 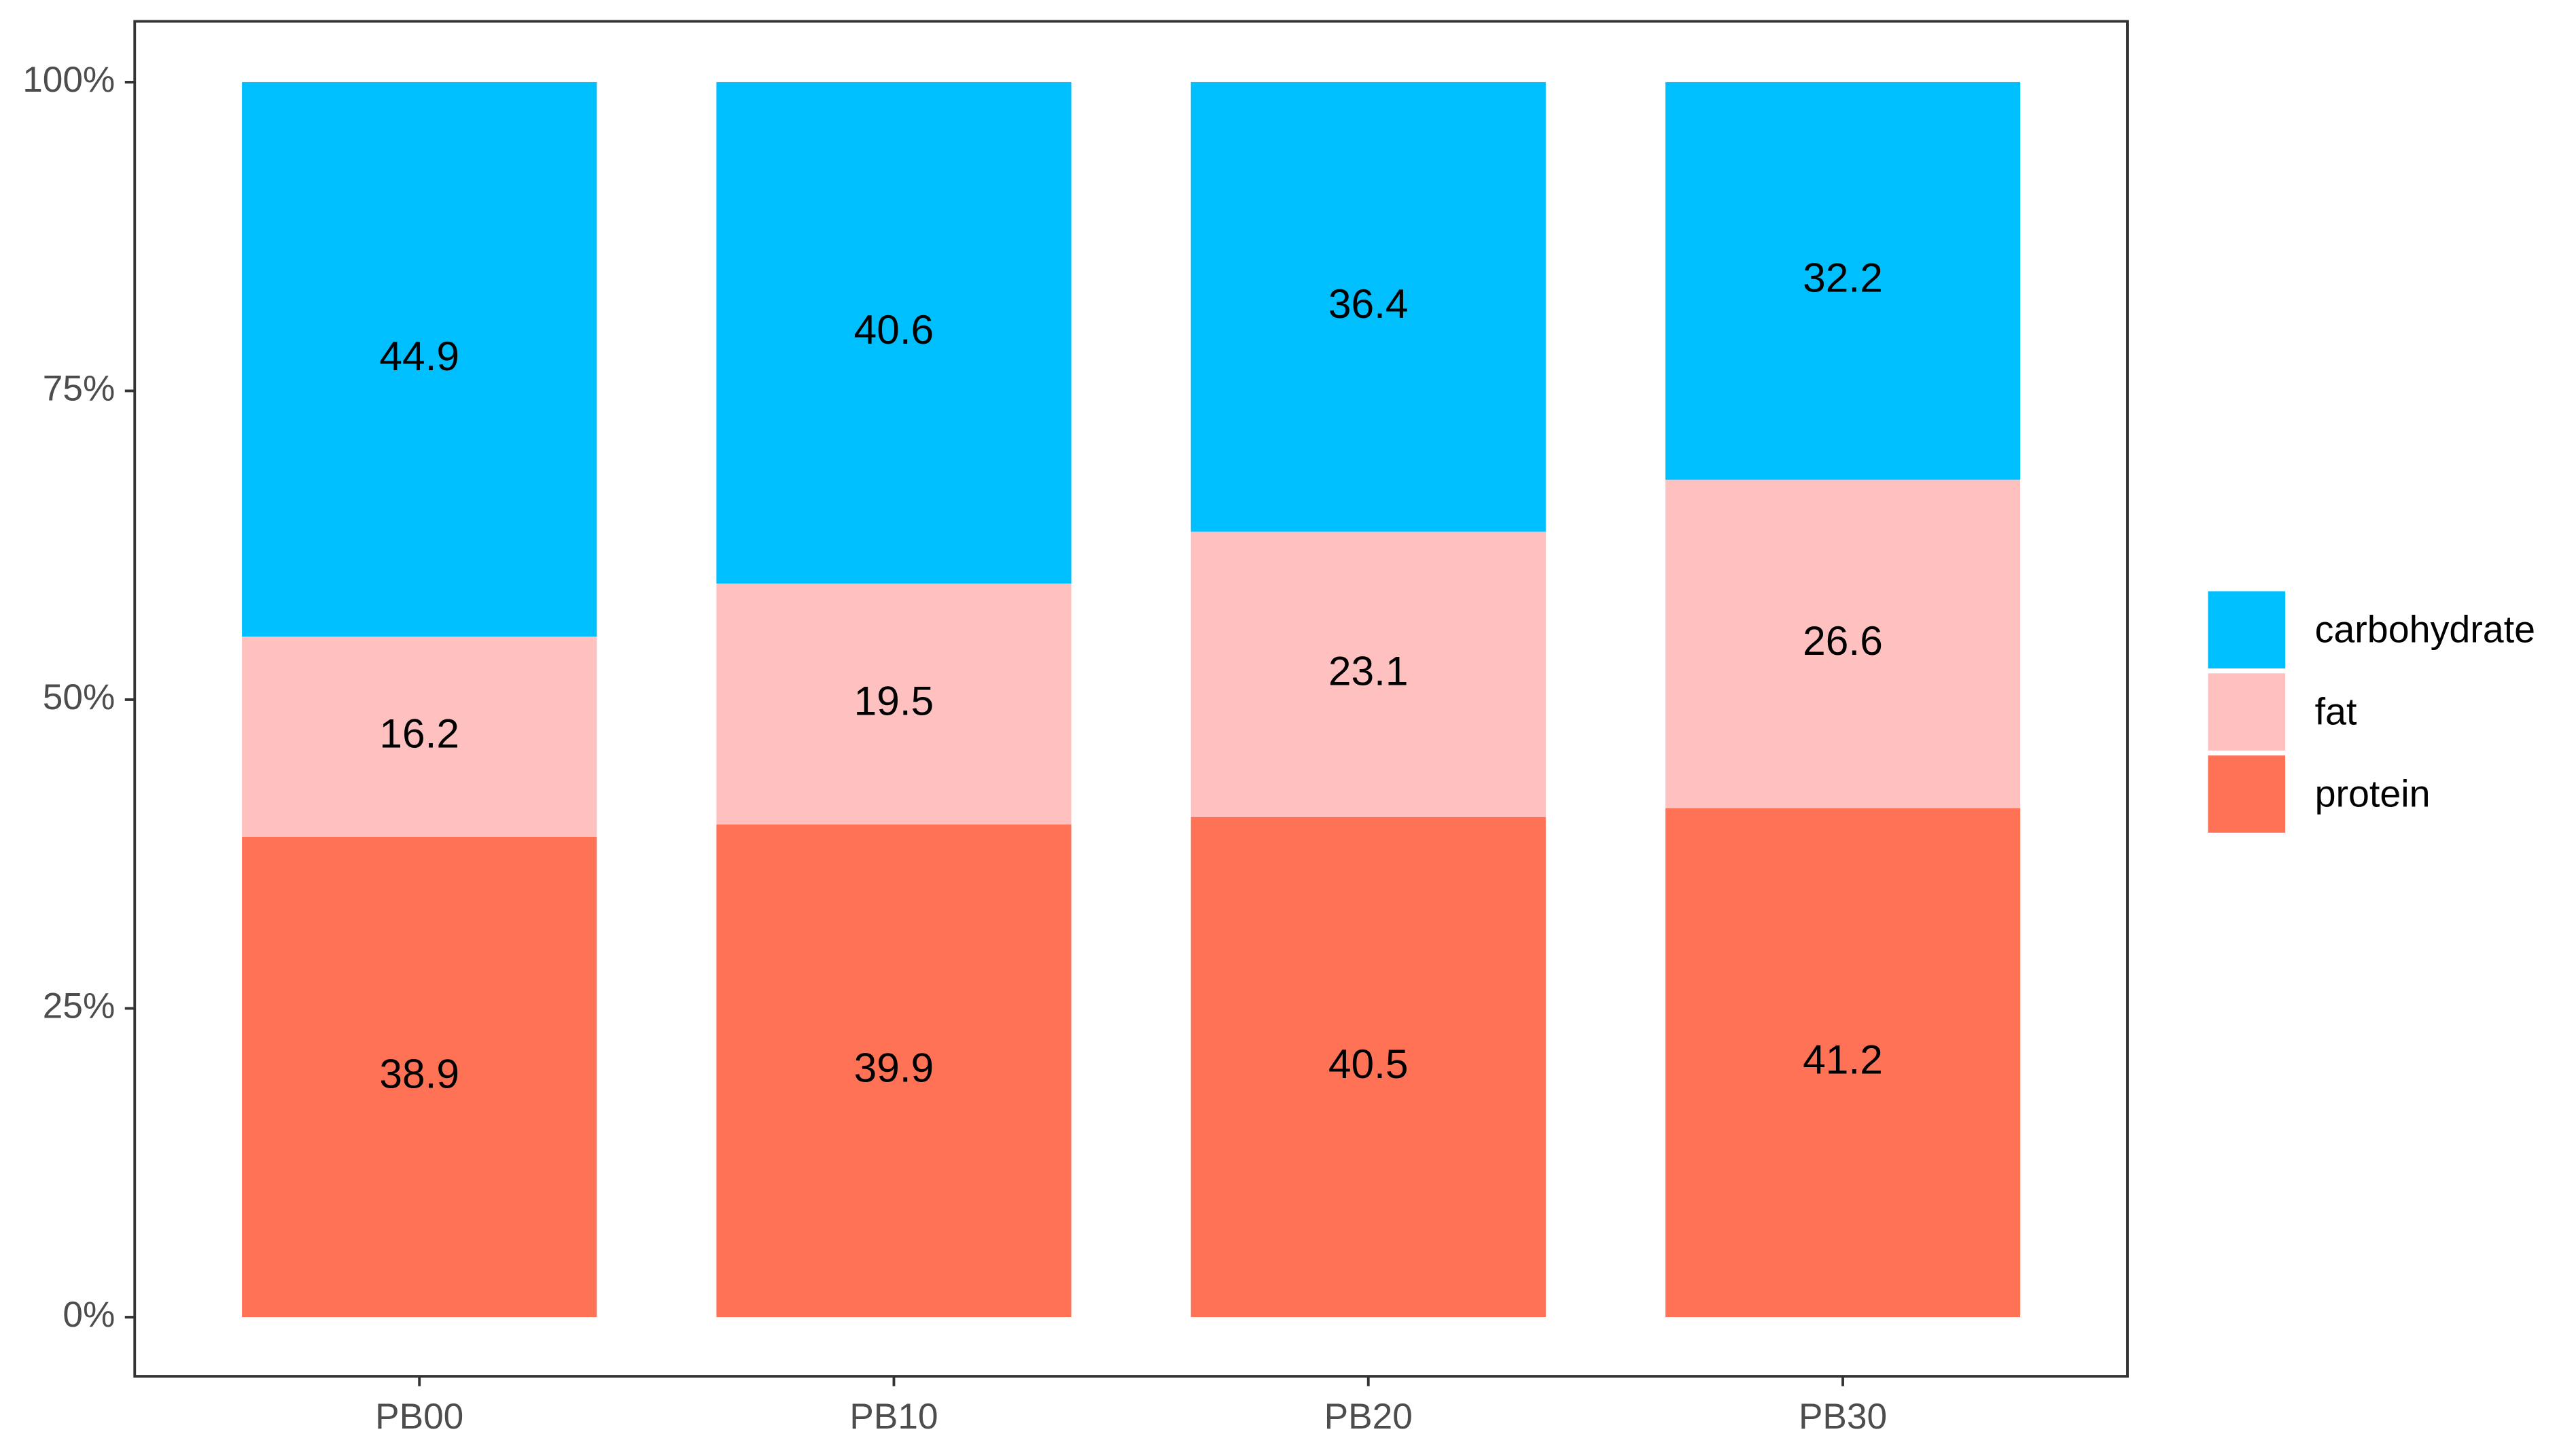 What do you see at coordinates (68, 80) in the screenshot?
I see `y-tick-label: 100%` at bounding box center [68, 80].